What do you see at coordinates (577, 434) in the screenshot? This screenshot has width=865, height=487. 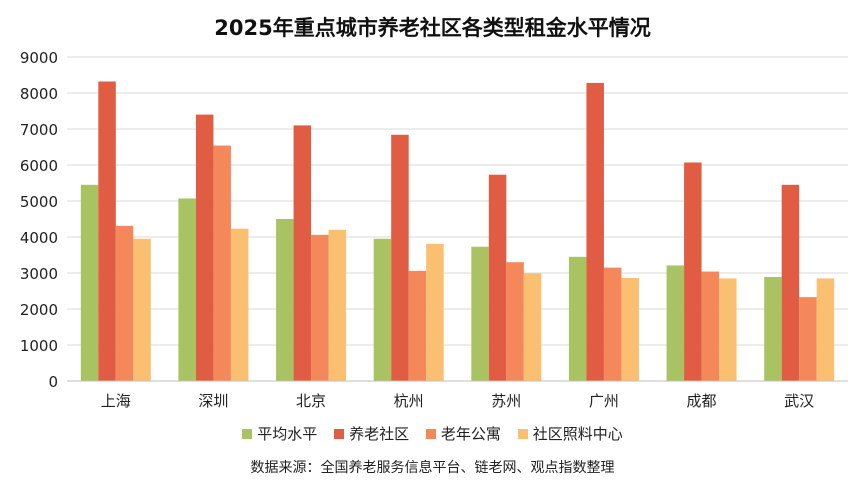 I see `legend-label: 社区照料中心` at bounding box center [577, 434].